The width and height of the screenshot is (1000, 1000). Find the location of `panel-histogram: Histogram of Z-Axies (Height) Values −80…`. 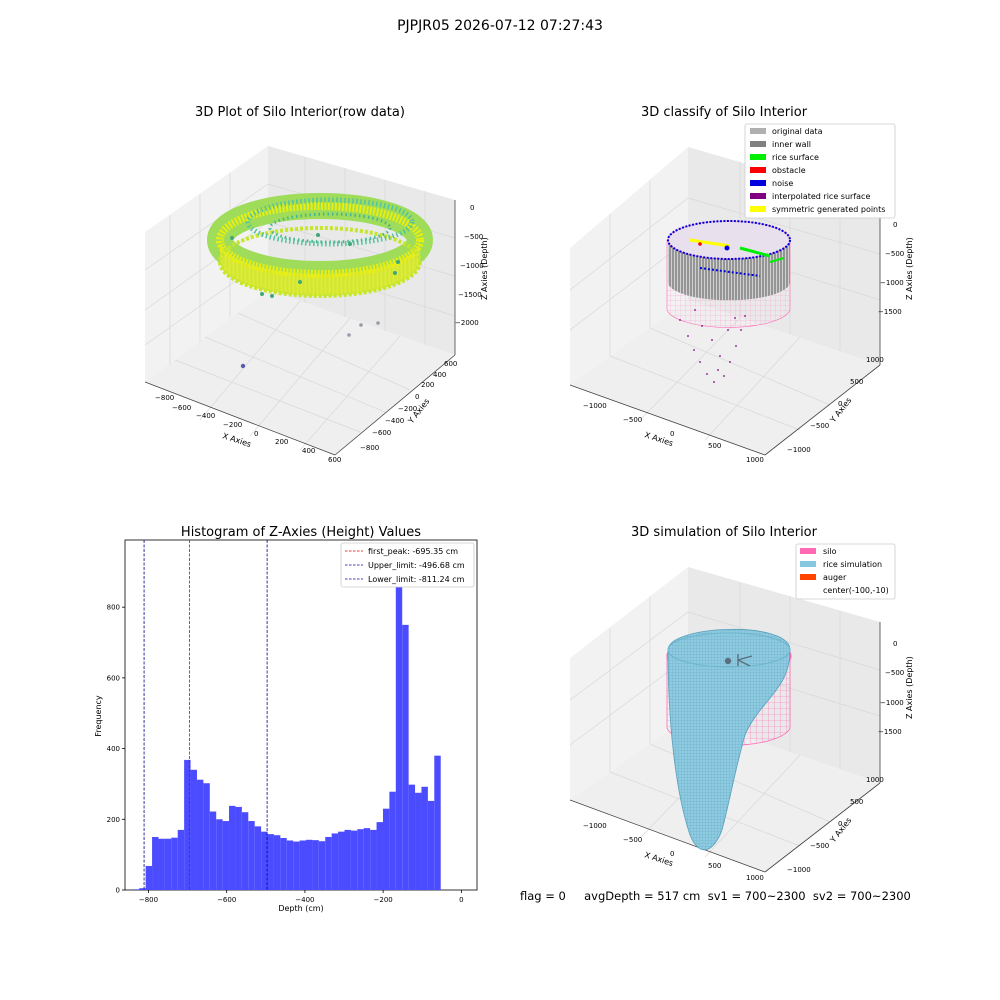

panel-histogram: Histogram of Z-Axies (Height) Values −80… is located at coordinates (286, 719).